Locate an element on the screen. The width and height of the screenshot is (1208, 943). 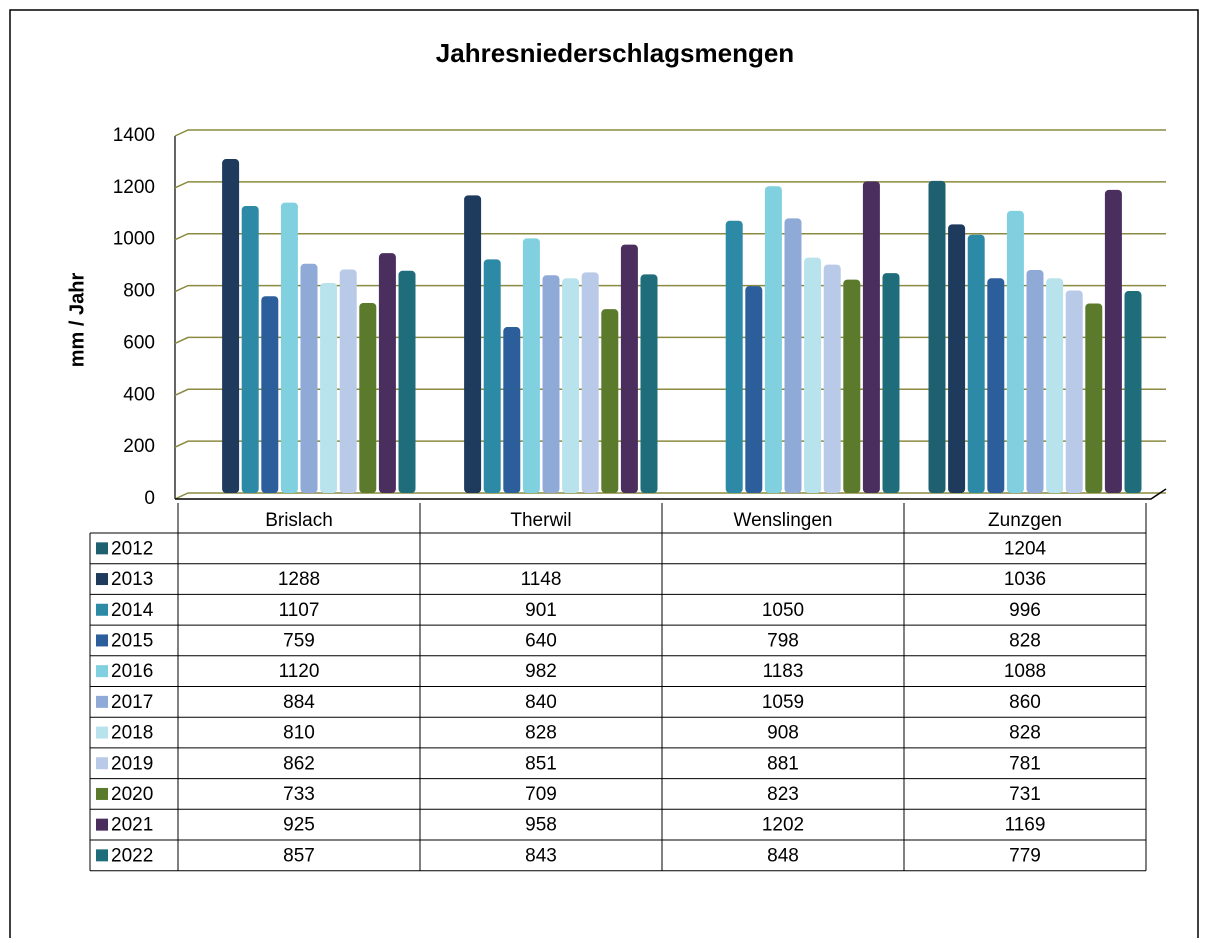
legend-label: 2012 is located at coordinates (132, 548).